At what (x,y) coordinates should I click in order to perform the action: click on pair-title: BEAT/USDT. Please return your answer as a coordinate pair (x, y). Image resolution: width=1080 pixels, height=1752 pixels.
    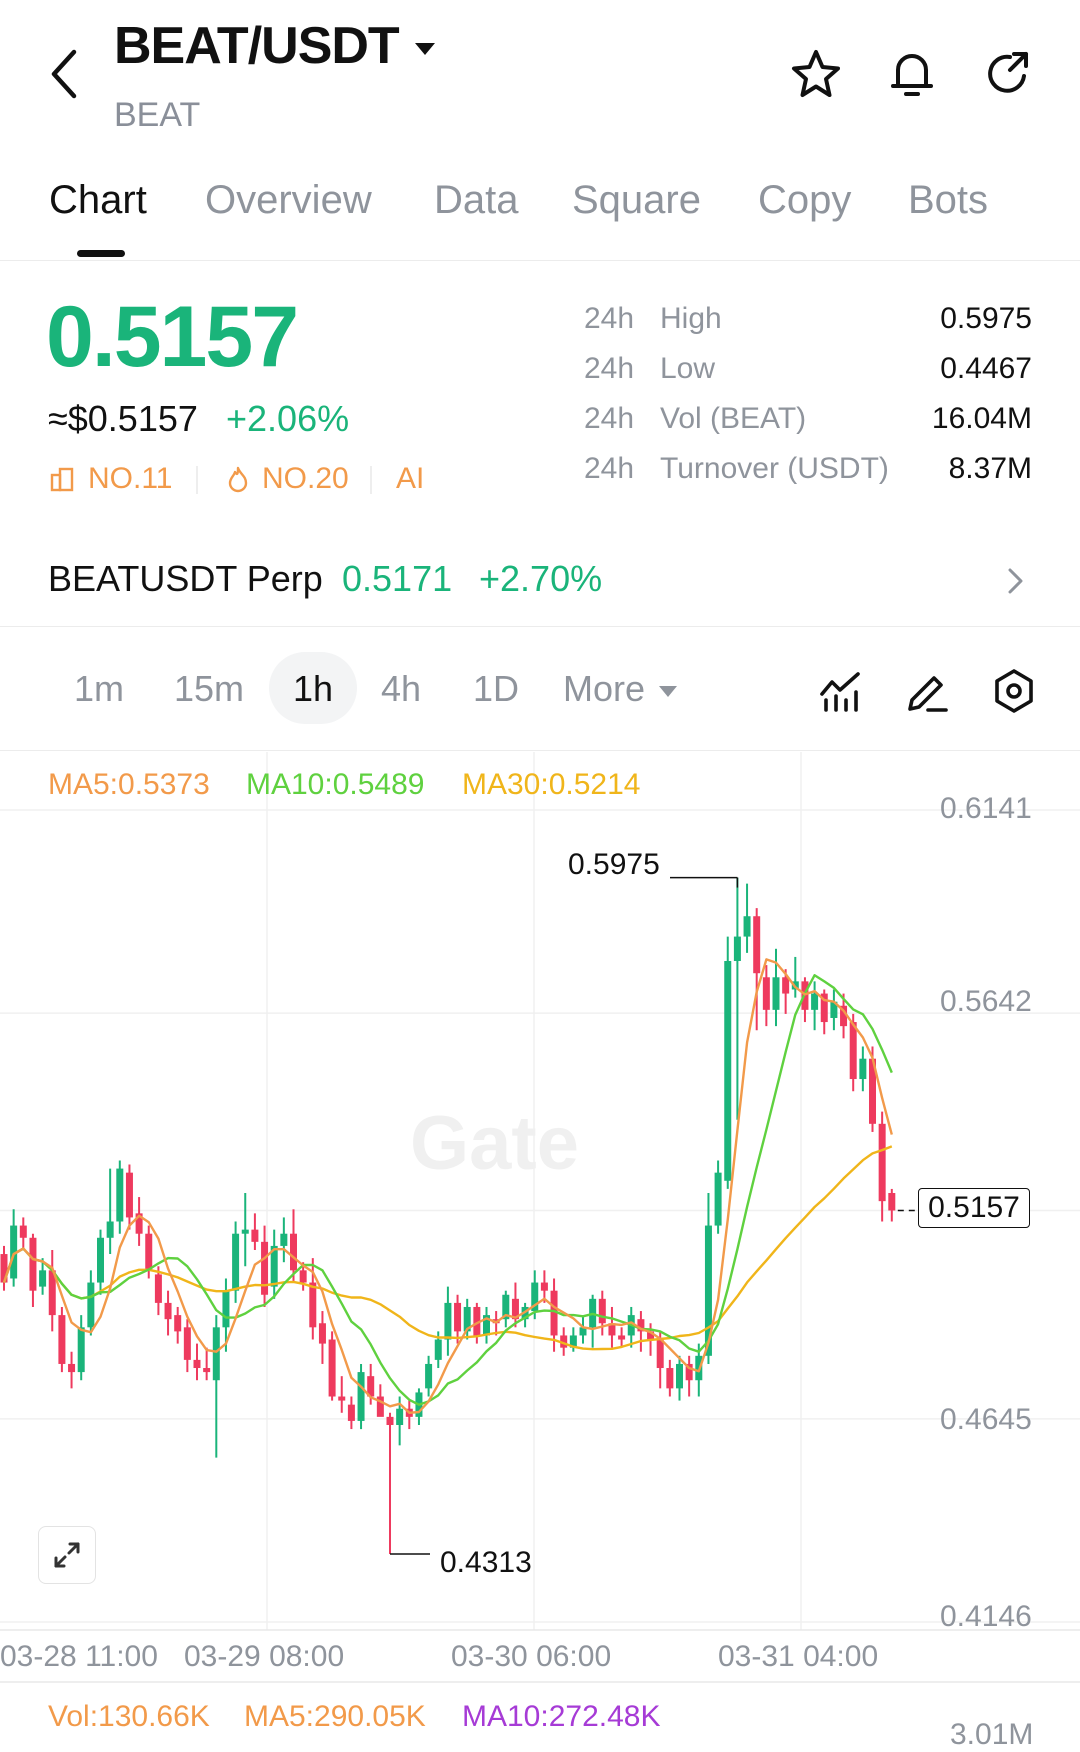
    Looking at the image, I should click on (257, 46).